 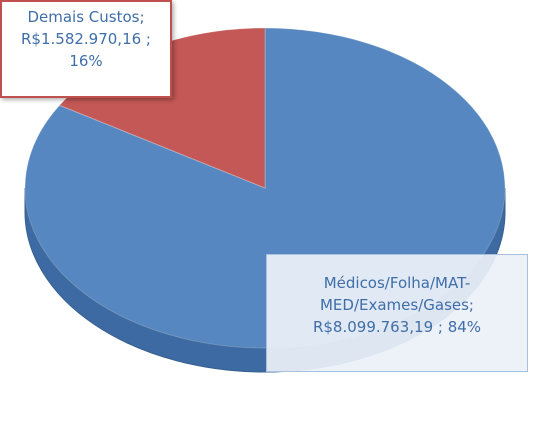 What do you see at coordinates (86, 17) in the screenshot?
I see `category-label: Demais Custos;` at bounding box center [86, 17].